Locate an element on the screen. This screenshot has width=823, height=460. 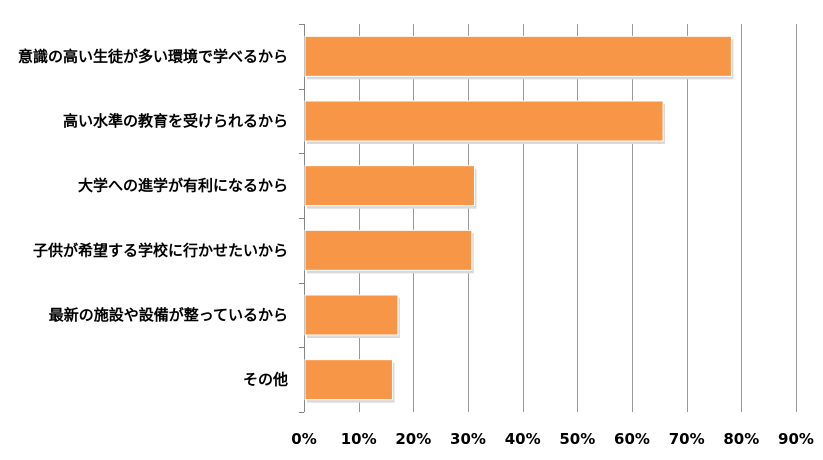
x-tick-label: 90% is located at coordinates (796, 439).